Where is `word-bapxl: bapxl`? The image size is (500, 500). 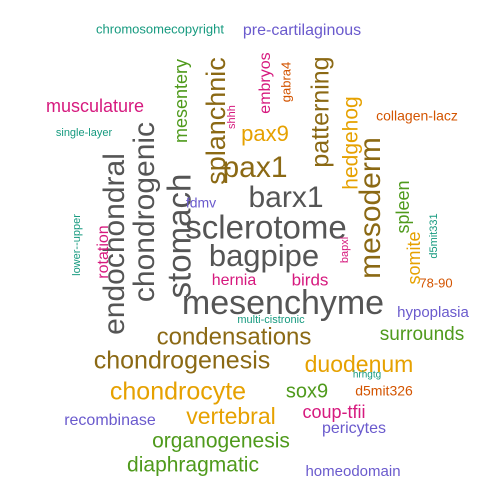
word-bapxl: bapxl is located at coordinates (345, 250).